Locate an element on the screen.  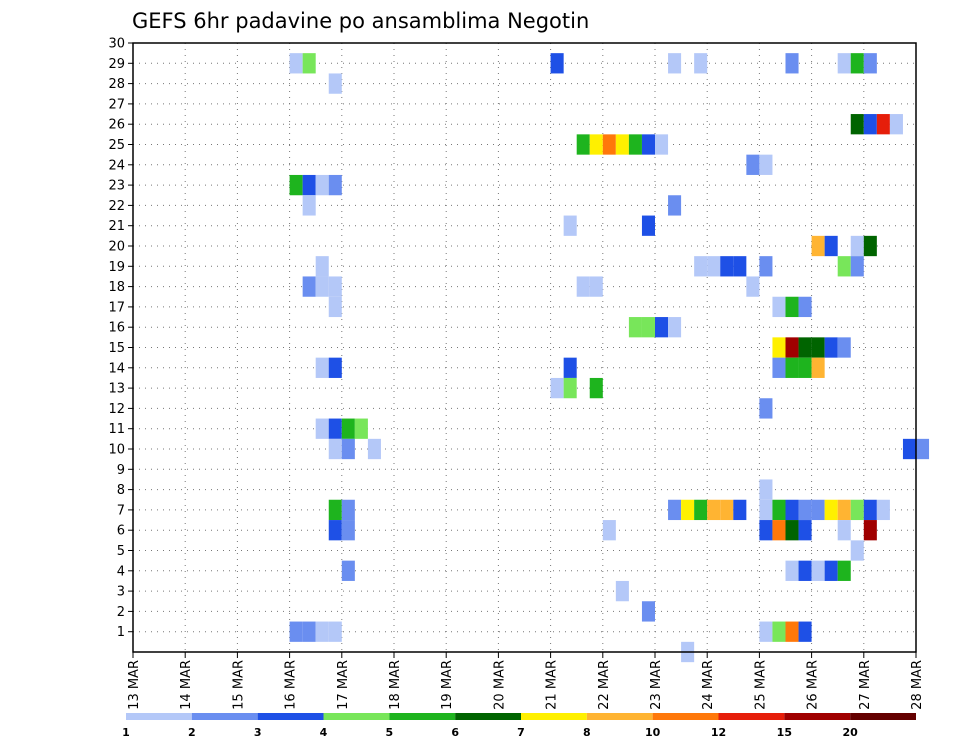
x-tick-label: 20 MAR is located at coordinates (499, 685).